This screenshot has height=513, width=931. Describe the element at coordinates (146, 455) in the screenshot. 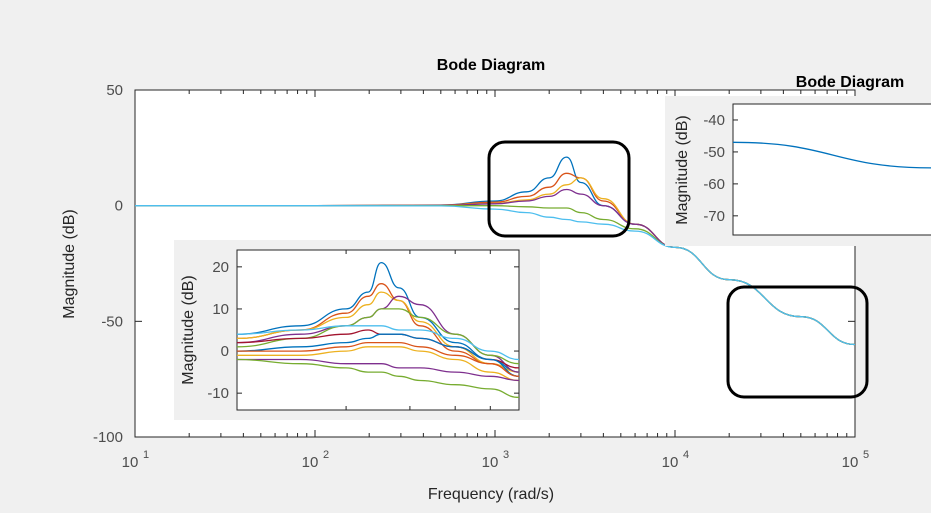

I see `main-x-tick-label-exponent: 1` at that location.